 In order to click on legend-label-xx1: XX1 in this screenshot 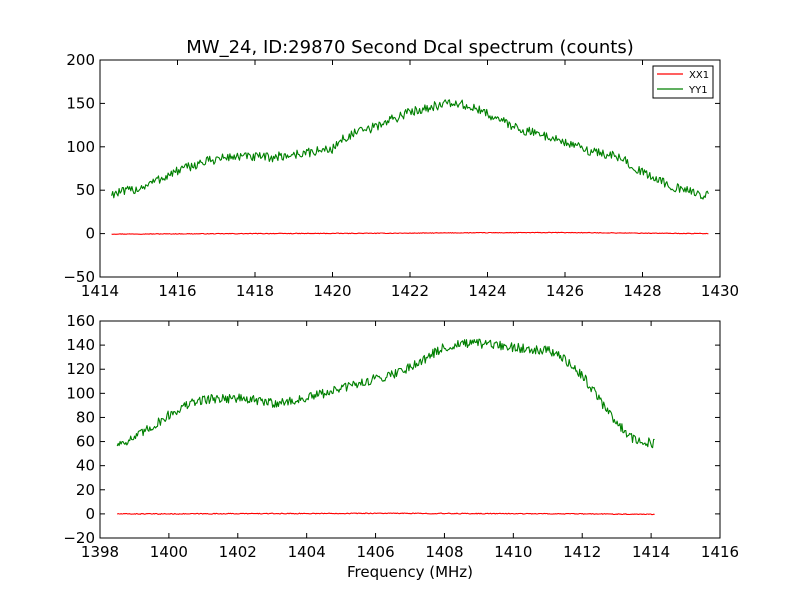, I will do `click(699, 75)`.